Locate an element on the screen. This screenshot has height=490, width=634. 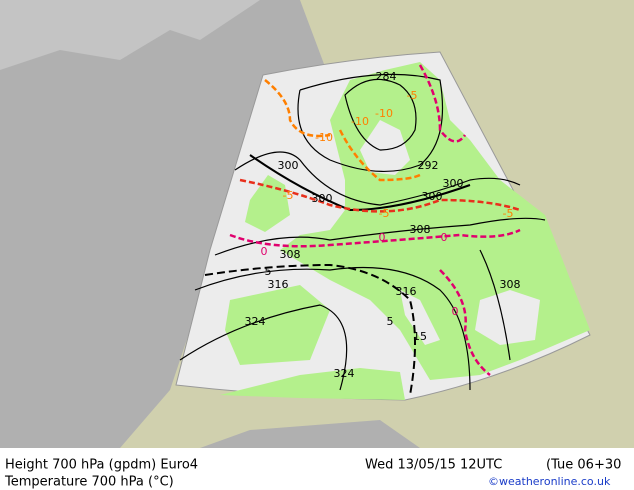
valid-time: Wed 13/05/15 12UTC is located at coordinates (433, 465).